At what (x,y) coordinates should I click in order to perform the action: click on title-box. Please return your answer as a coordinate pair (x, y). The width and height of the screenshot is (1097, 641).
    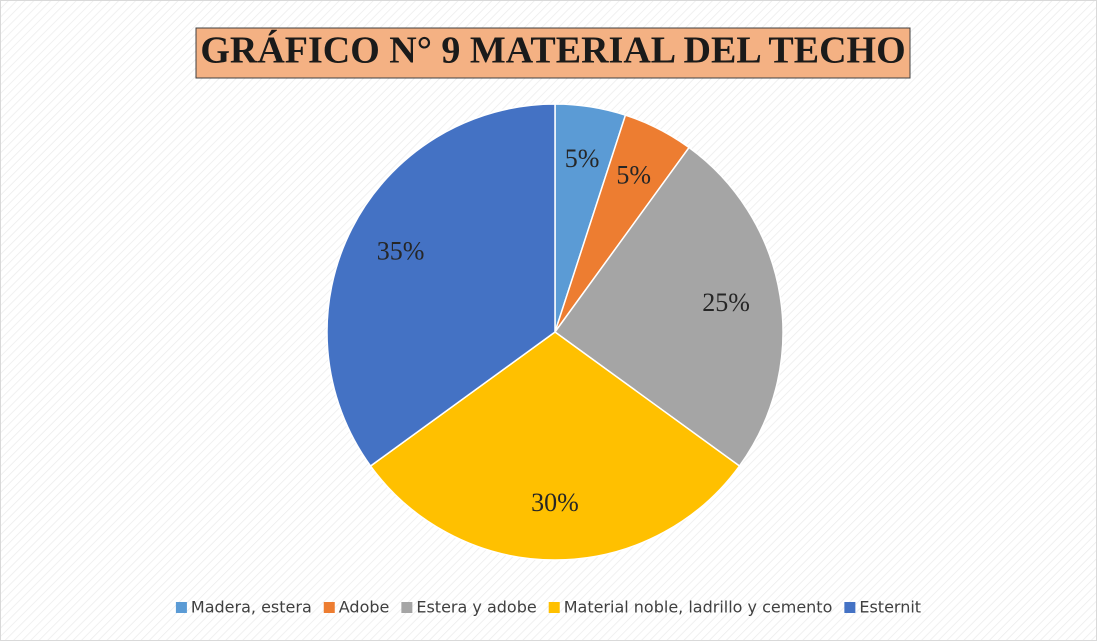
    Looking at the image, I should click on (553, 53).